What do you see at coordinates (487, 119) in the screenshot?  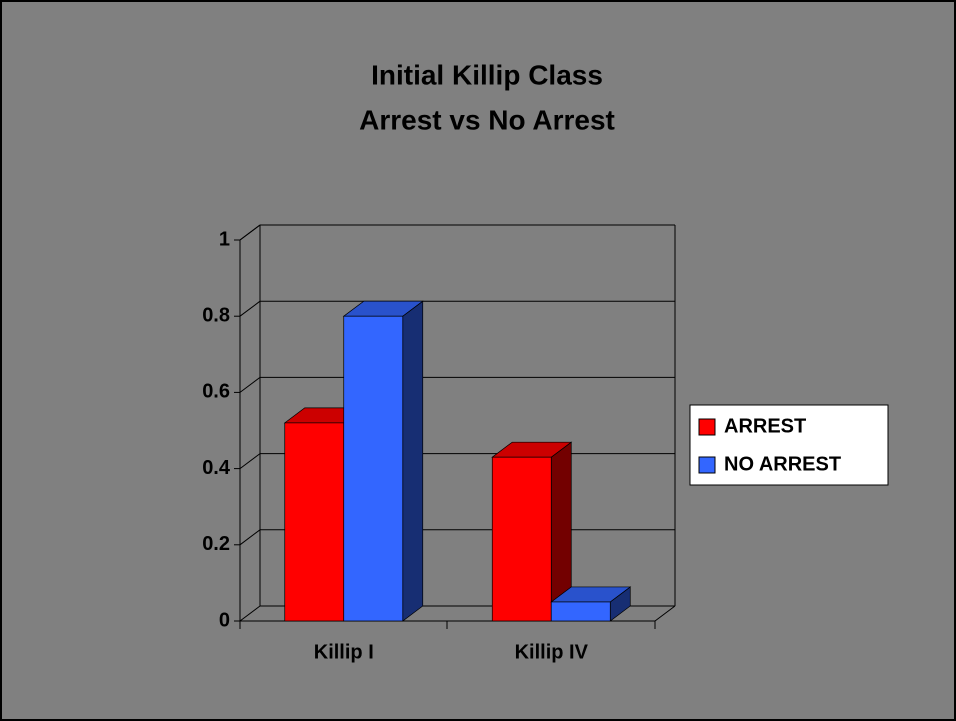 I see `chart-title: Arrest vs No Arrest` at bounding box center [487, 119].